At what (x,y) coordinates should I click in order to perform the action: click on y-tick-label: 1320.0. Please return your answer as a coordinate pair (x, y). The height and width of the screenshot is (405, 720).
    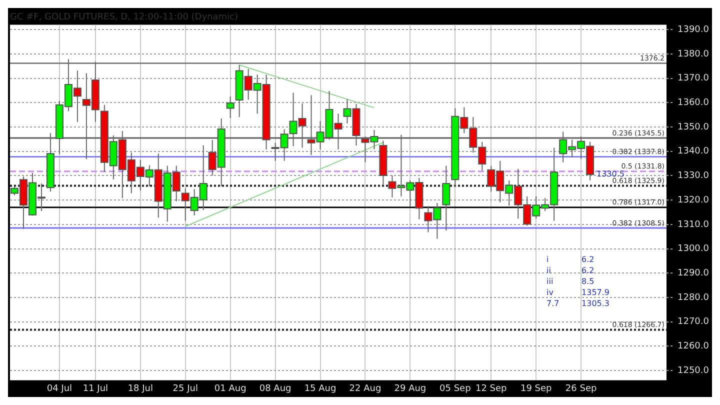
    Looking at the image, I should click on (694, 200).